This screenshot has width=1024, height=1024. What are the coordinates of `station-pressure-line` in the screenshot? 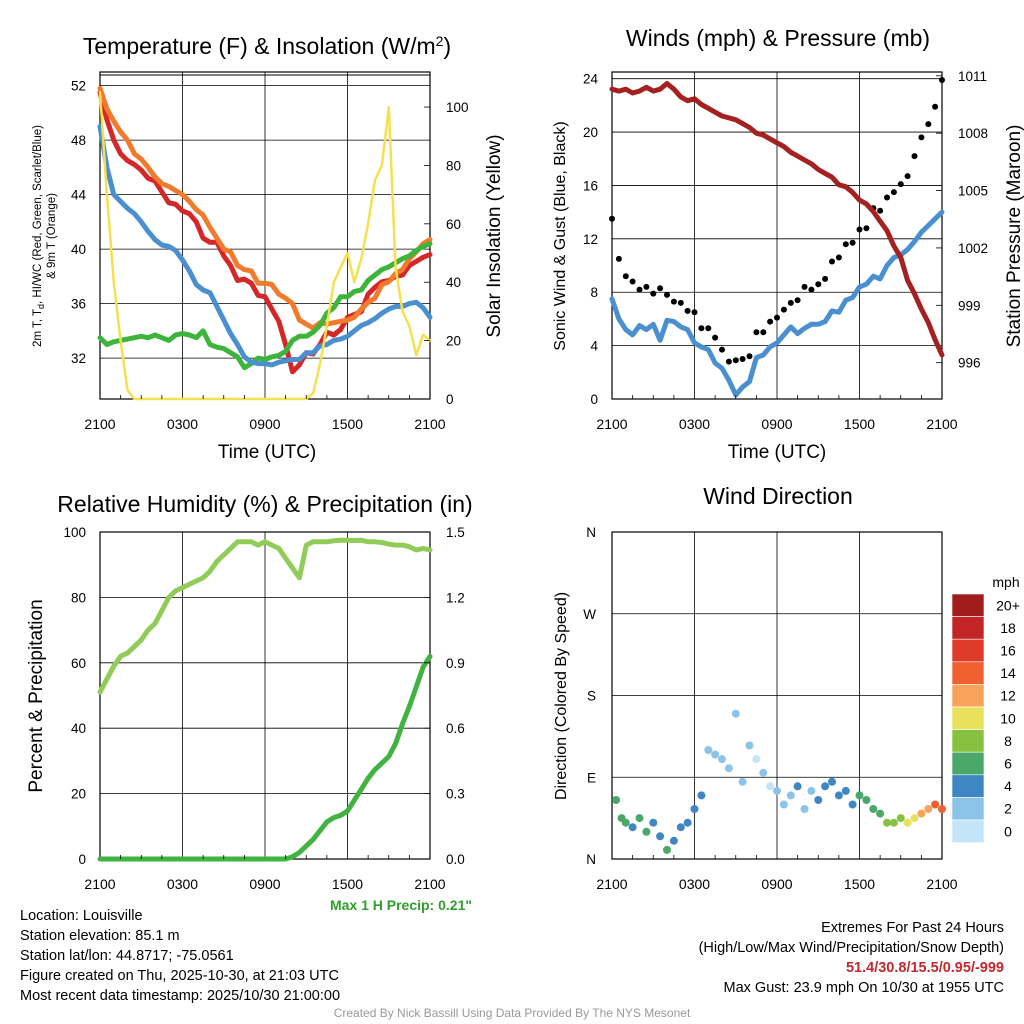 It's located at (777, 219).